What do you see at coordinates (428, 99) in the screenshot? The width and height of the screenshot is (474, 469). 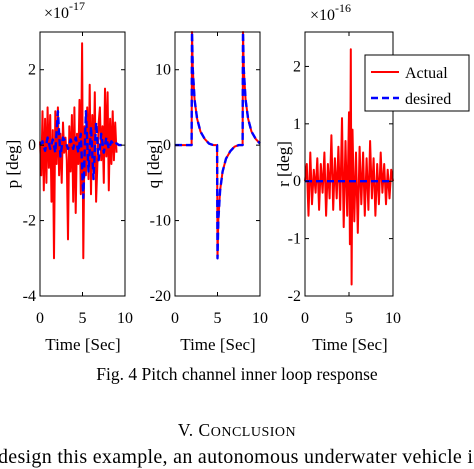 I see `legend-label-desired: desired` at bounding box center [428, 99].